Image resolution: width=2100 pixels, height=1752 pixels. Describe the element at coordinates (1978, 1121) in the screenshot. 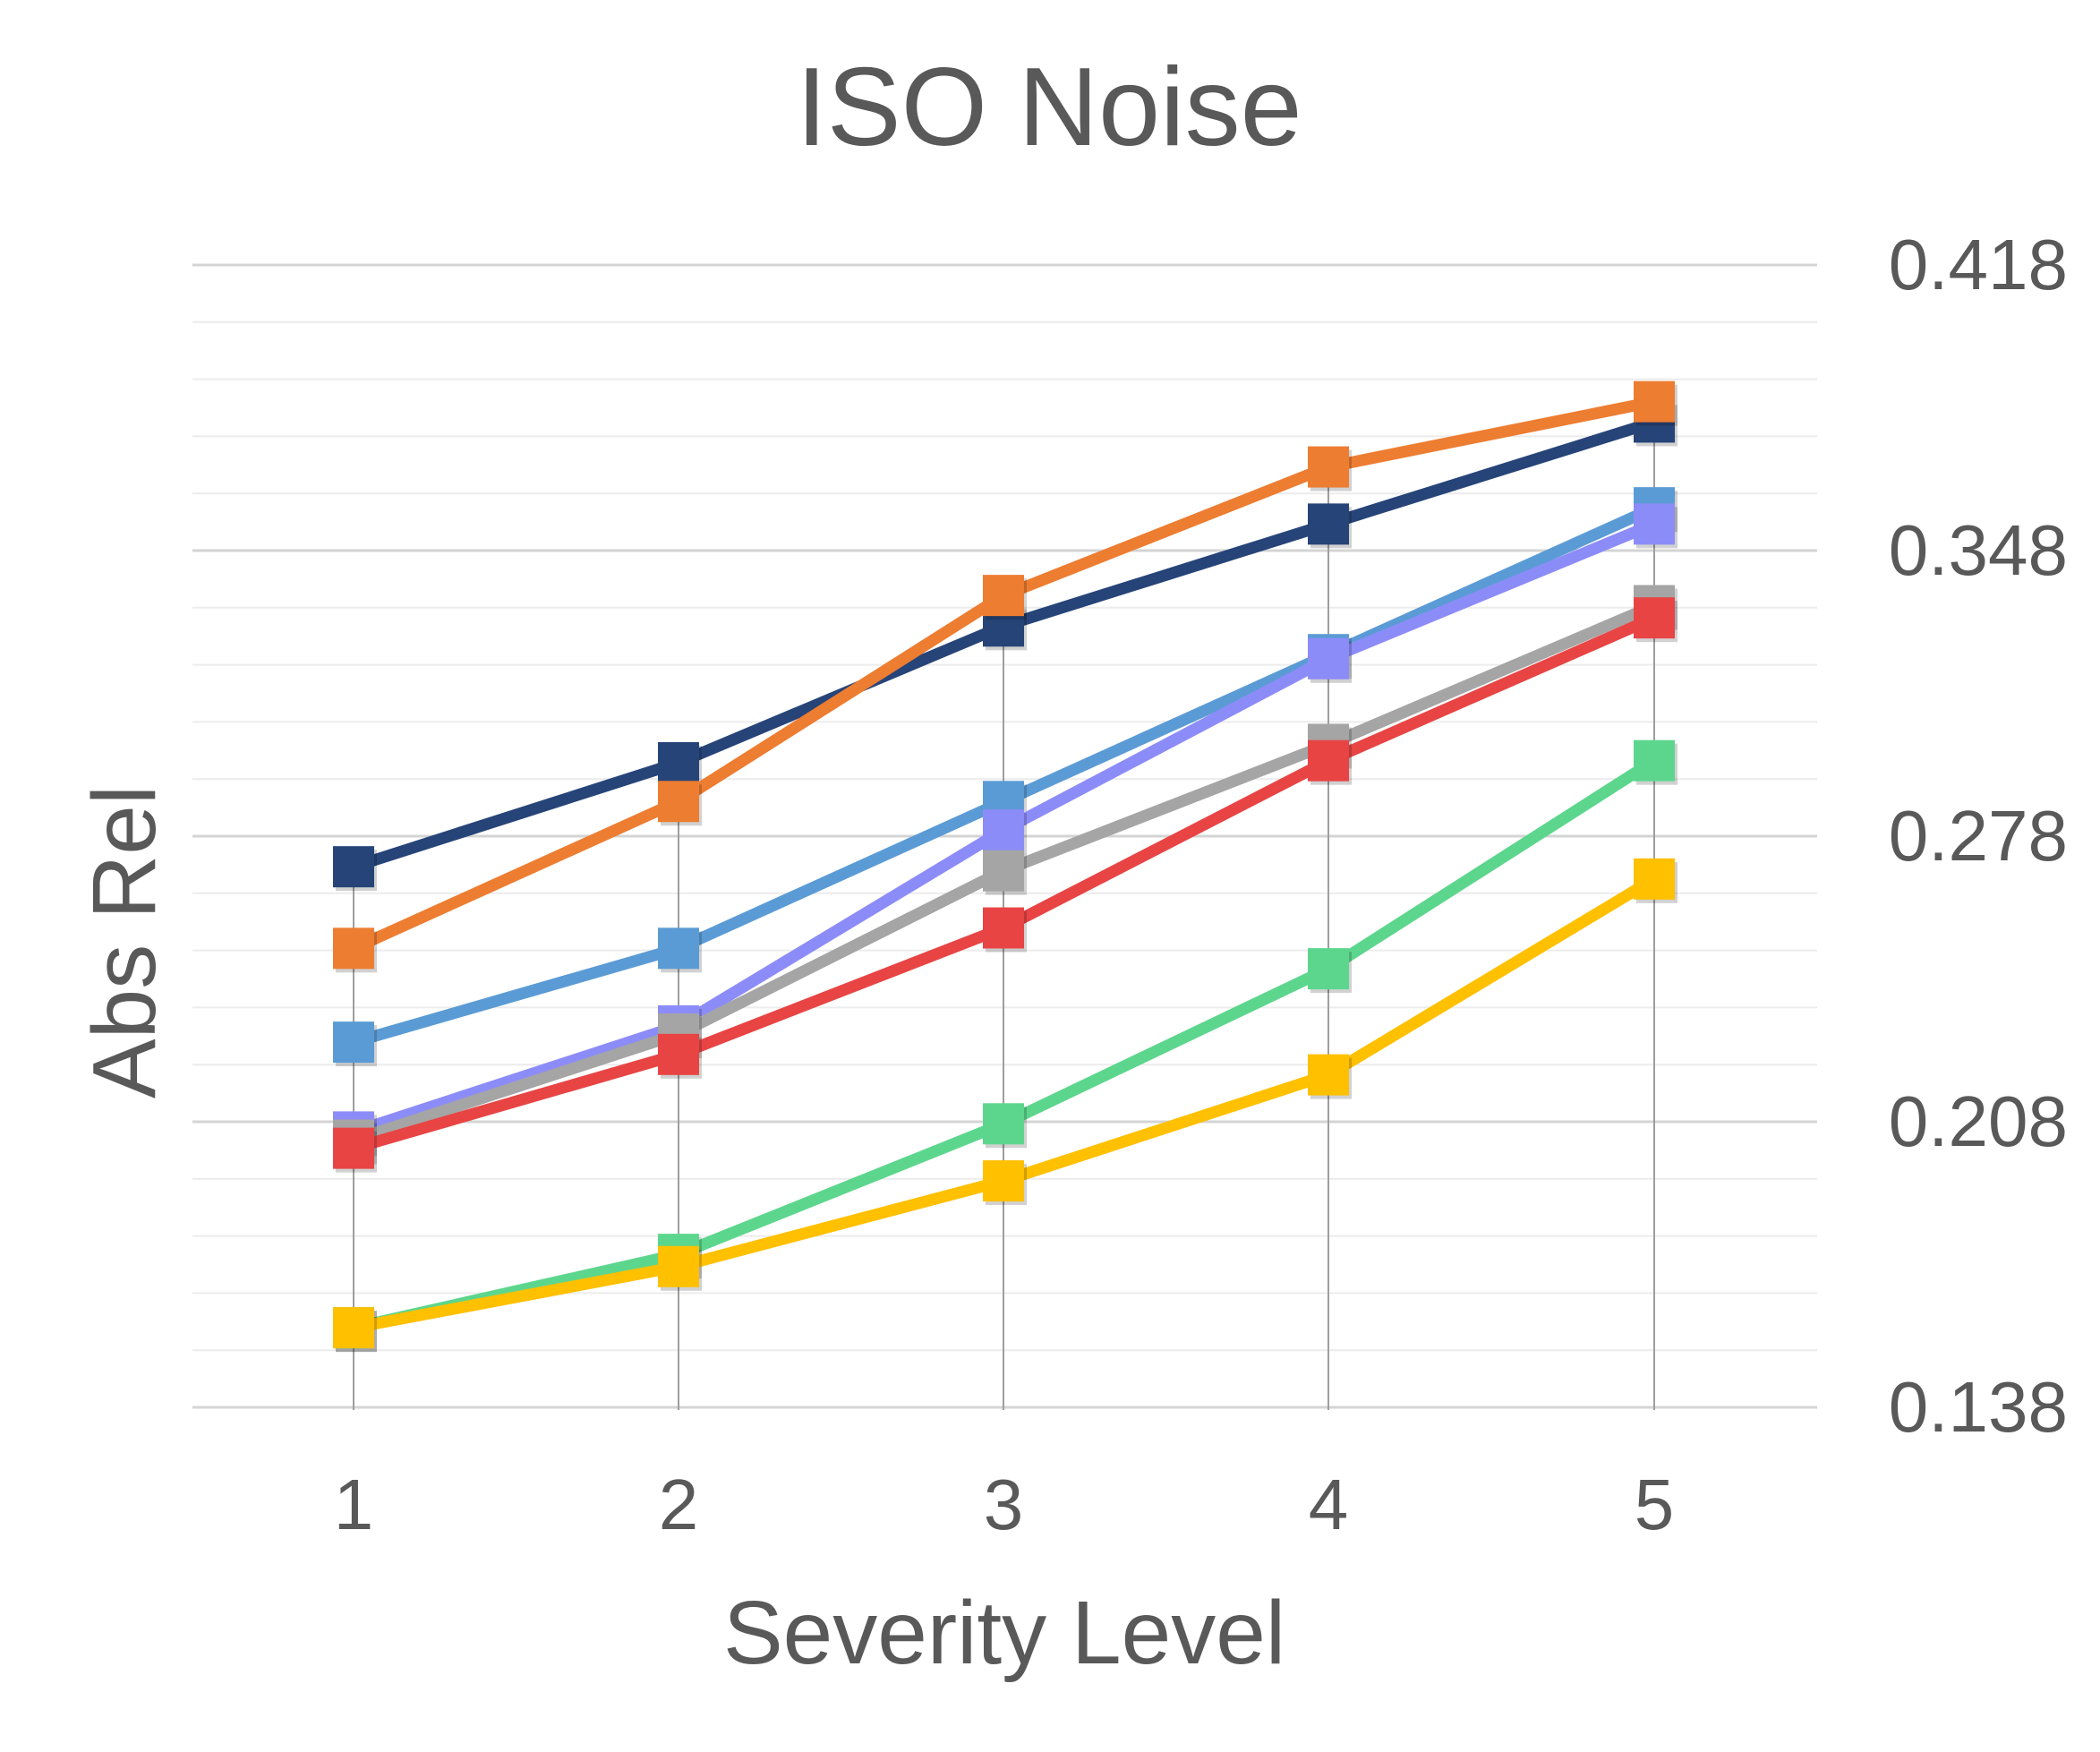

I see `y-tick-label: 0.208` at that location.